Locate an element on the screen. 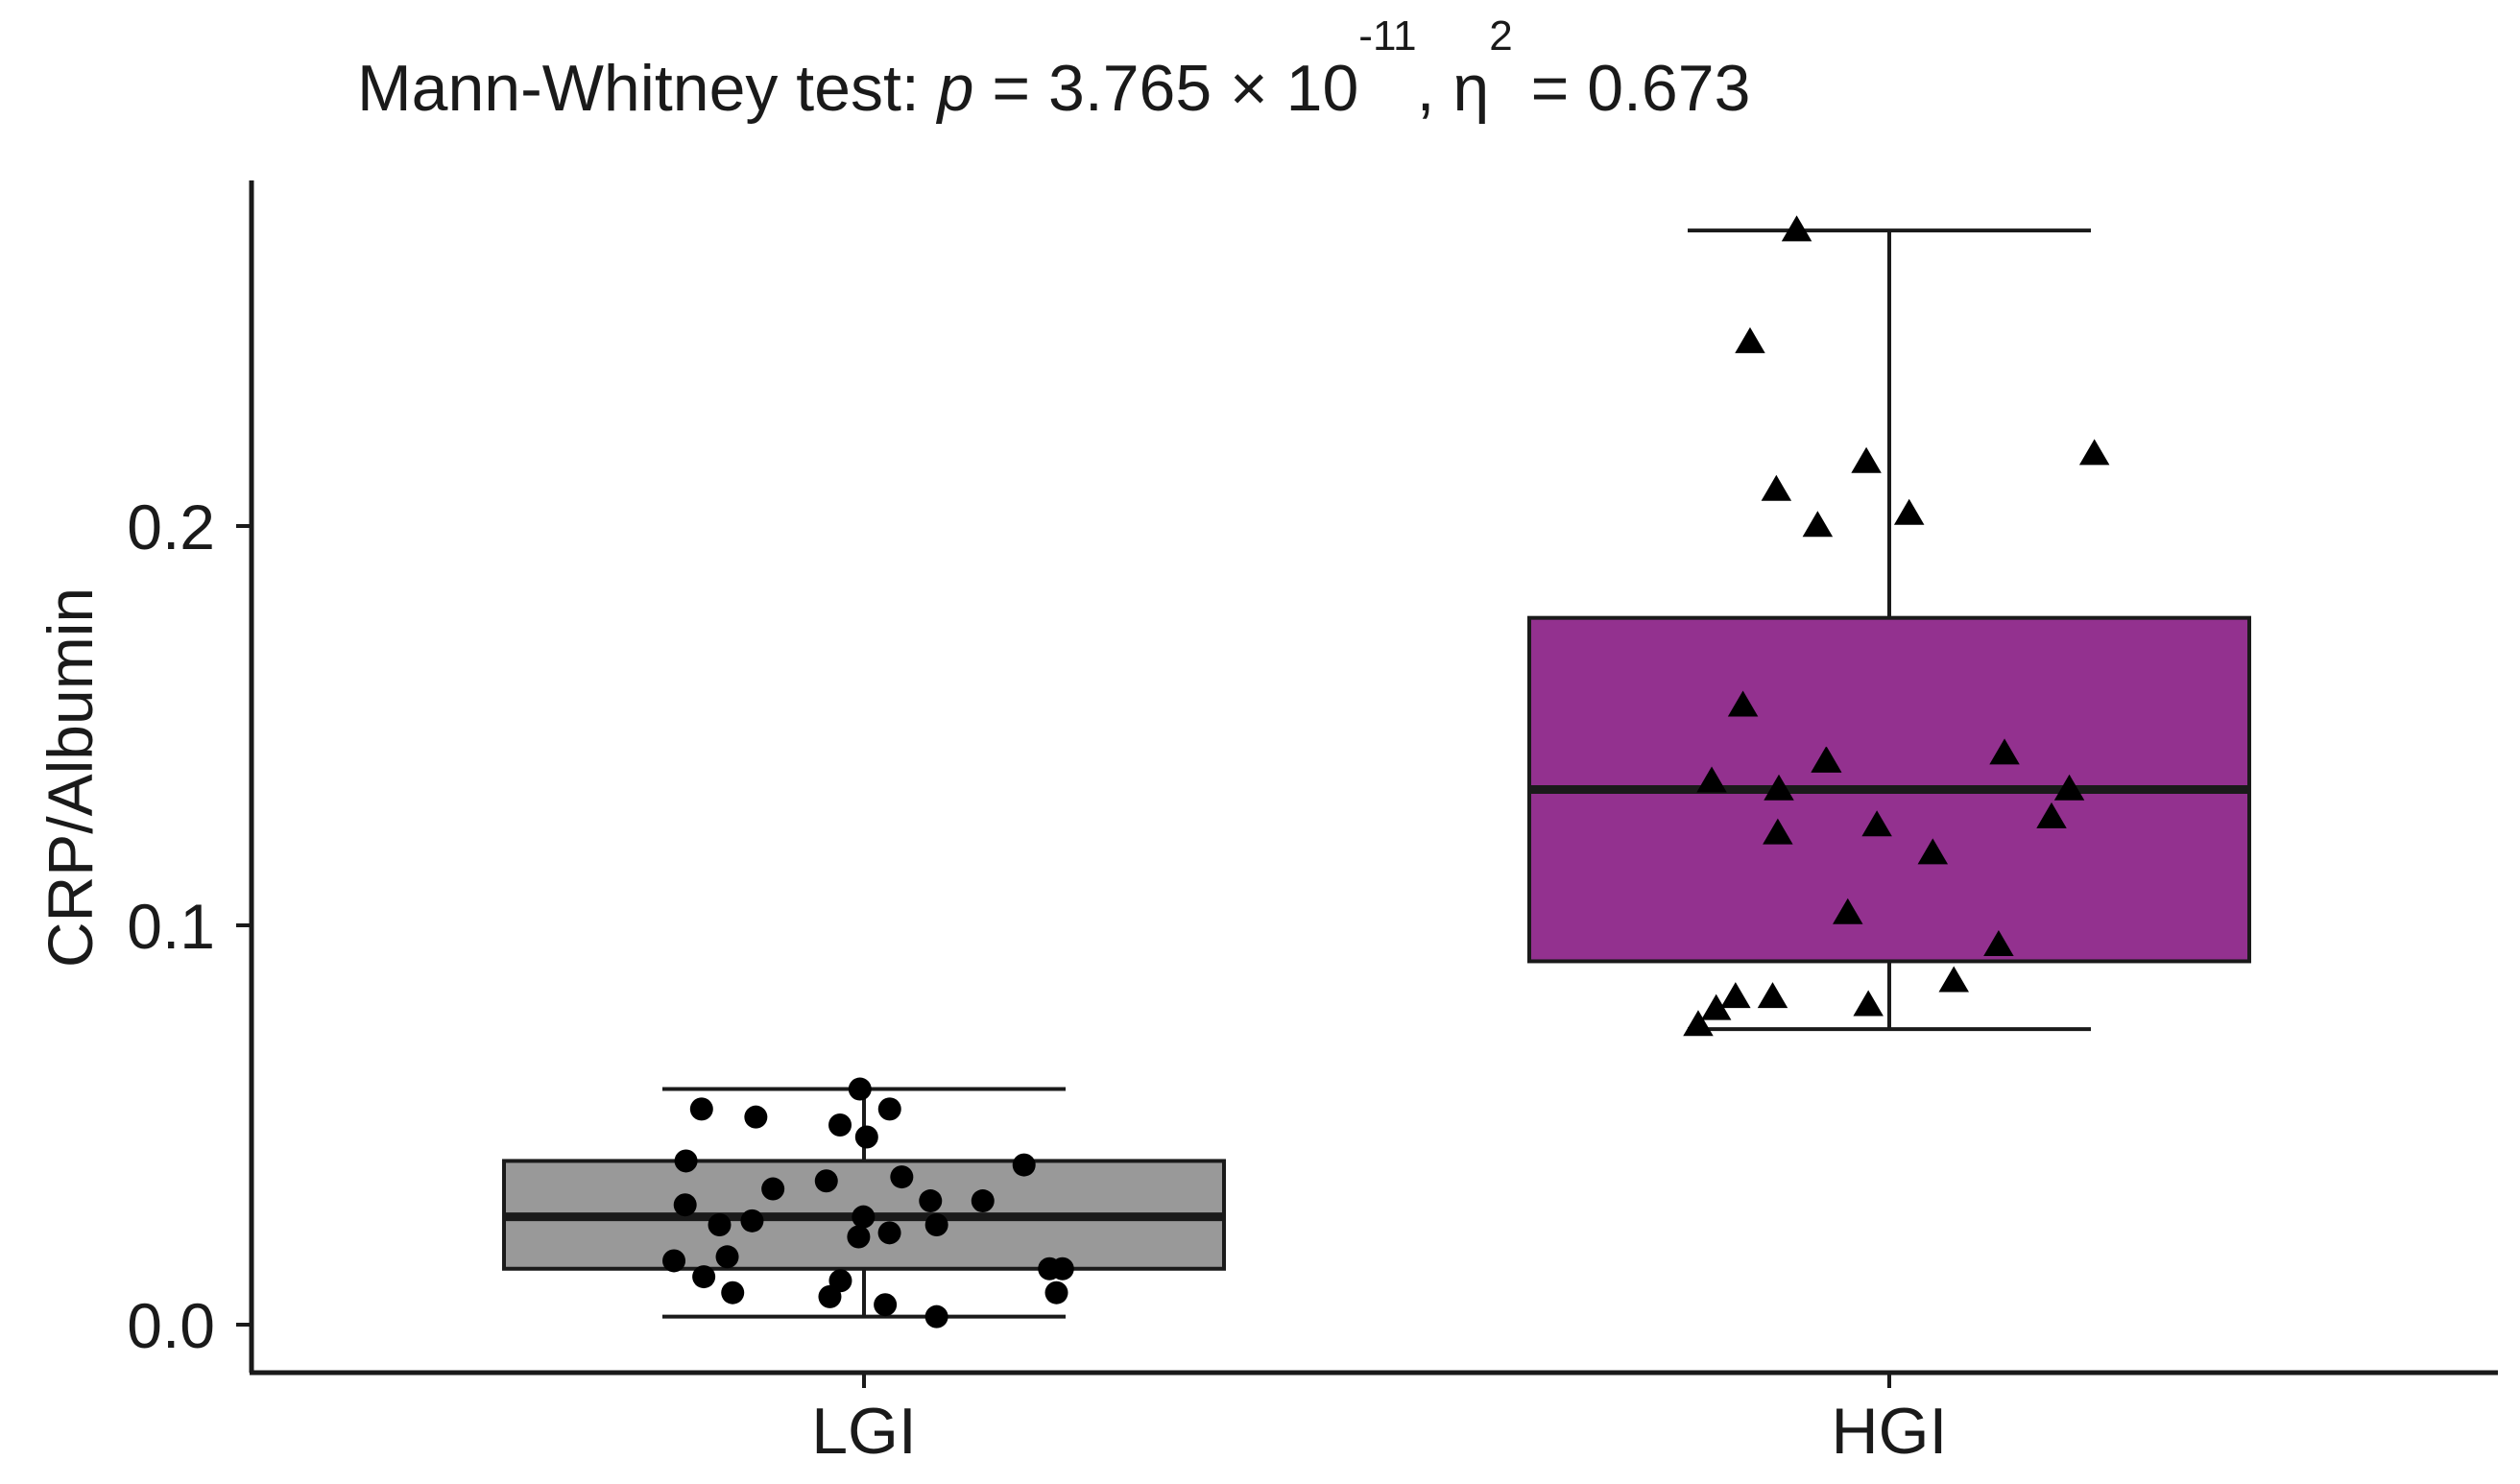  title-eta: , η is located at coordinates (1453, 88).